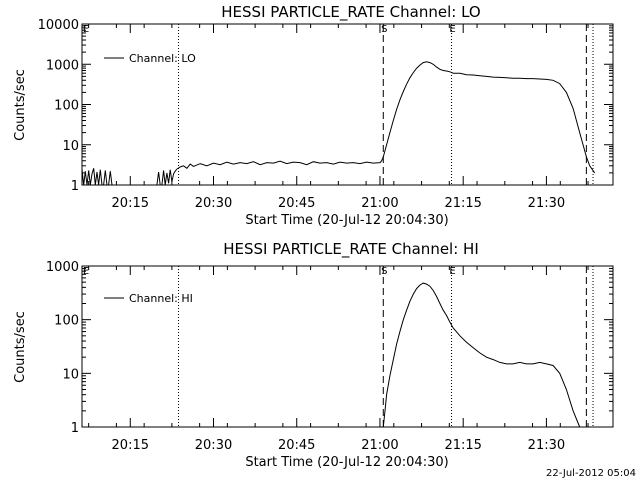 The height and width of the screenshot is (480, 640). What do you see at coordinates (346, 462) in the screenshot?
I see `hi-x-axis-label: Start Time (20-Jul-12 20:04:30)` at bounding box center [346, 462].